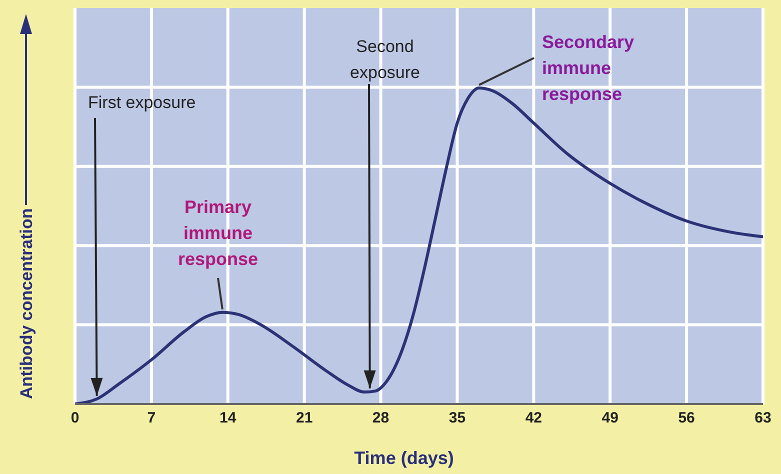 This screenshot has height=474, width=781. I want to click on x-tick-label: 7, so click(151, 418).